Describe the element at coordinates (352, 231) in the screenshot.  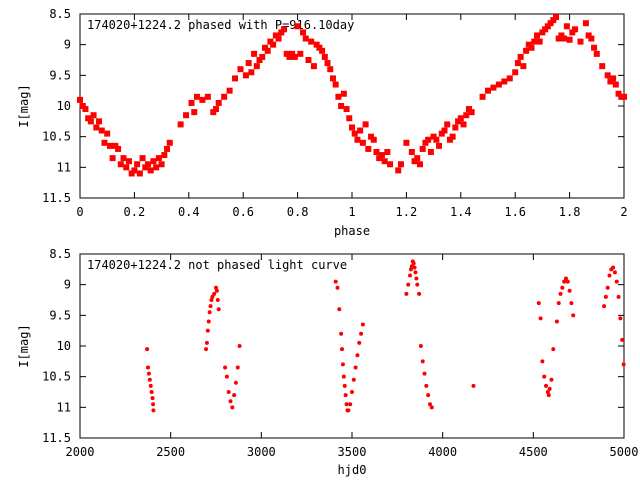
I see `phased-x-axis-label: phase` at that location.